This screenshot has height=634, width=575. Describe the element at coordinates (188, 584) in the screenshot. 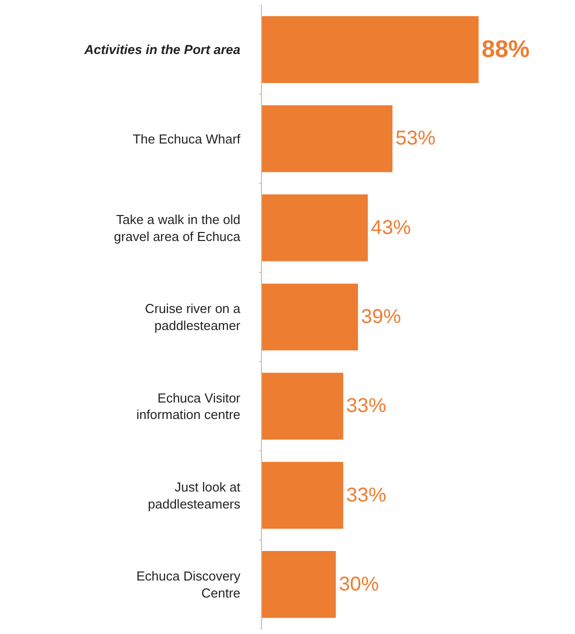

I see `y-tick-label: Echuca Discovery Centre` at that location.